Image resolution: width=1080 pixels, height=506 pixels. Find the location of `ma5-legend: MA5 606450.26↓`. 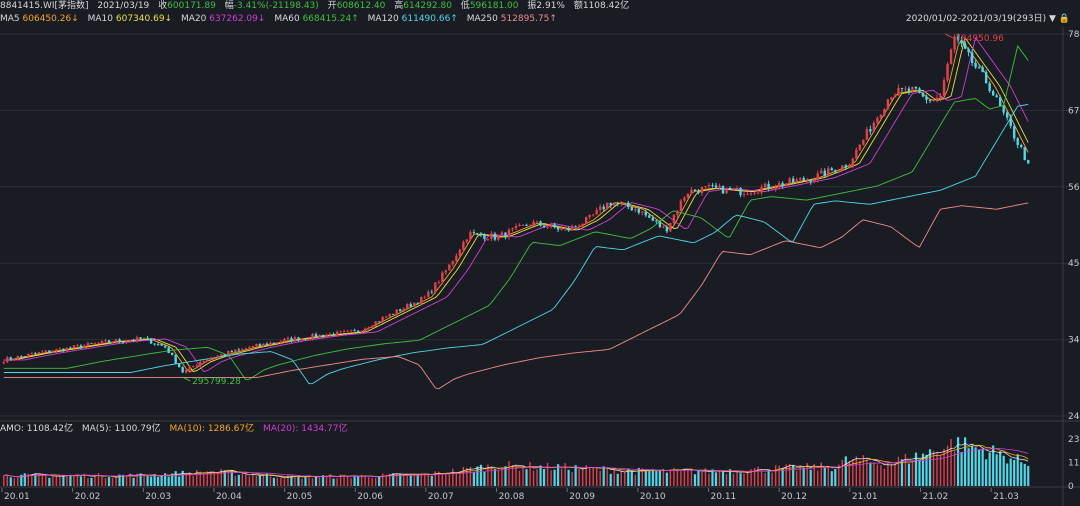

ma5-legend: MA5 606450.26↓ is located at coordinates (39, 19).